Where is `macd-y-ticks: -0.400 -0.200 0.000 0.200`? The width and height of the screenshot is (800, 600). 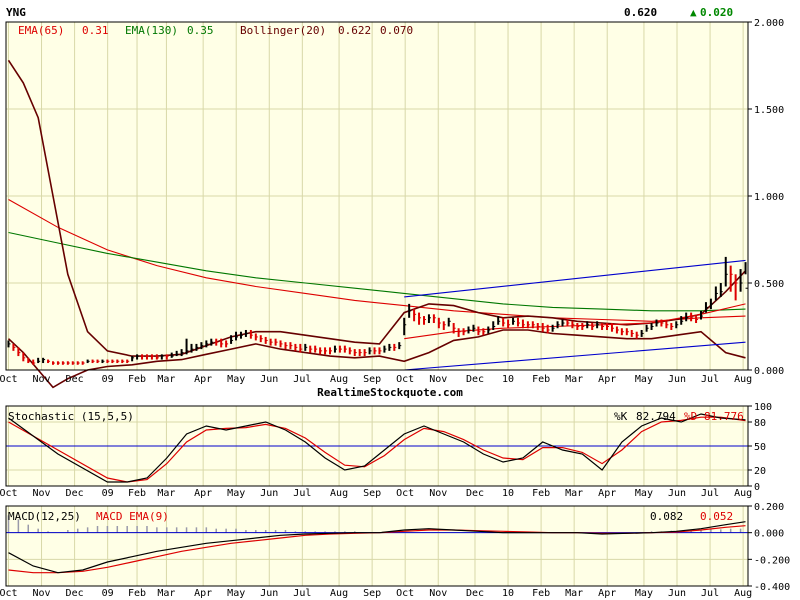 macd-y-ticks: -0.400 -0.200 0.000 0.200 is located at coordinates (769, 547).